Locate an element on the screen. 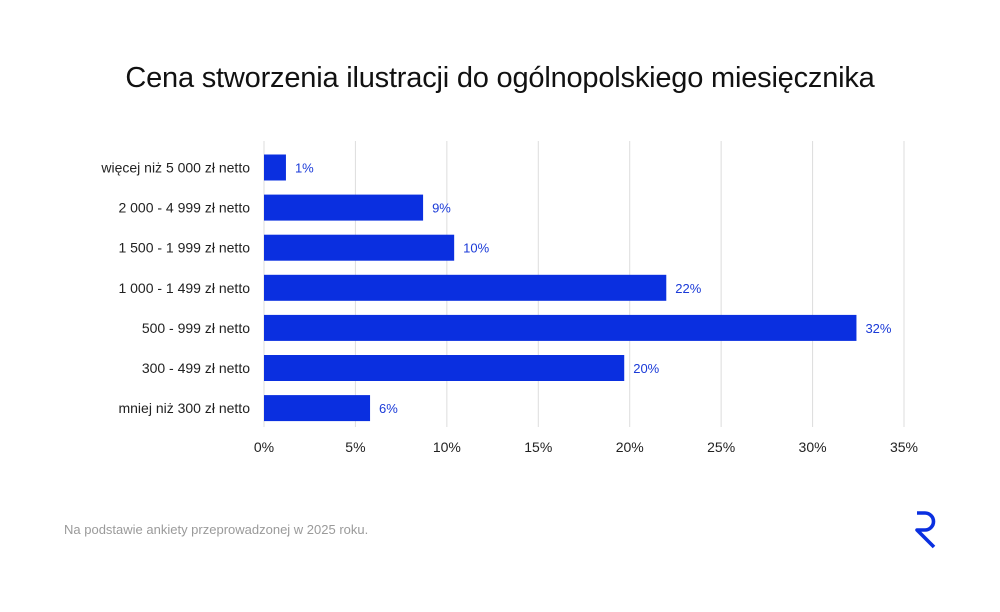 The height and width of the screenshot is (612, 1000). data-label: 6% is located at coordinates (388, 408).